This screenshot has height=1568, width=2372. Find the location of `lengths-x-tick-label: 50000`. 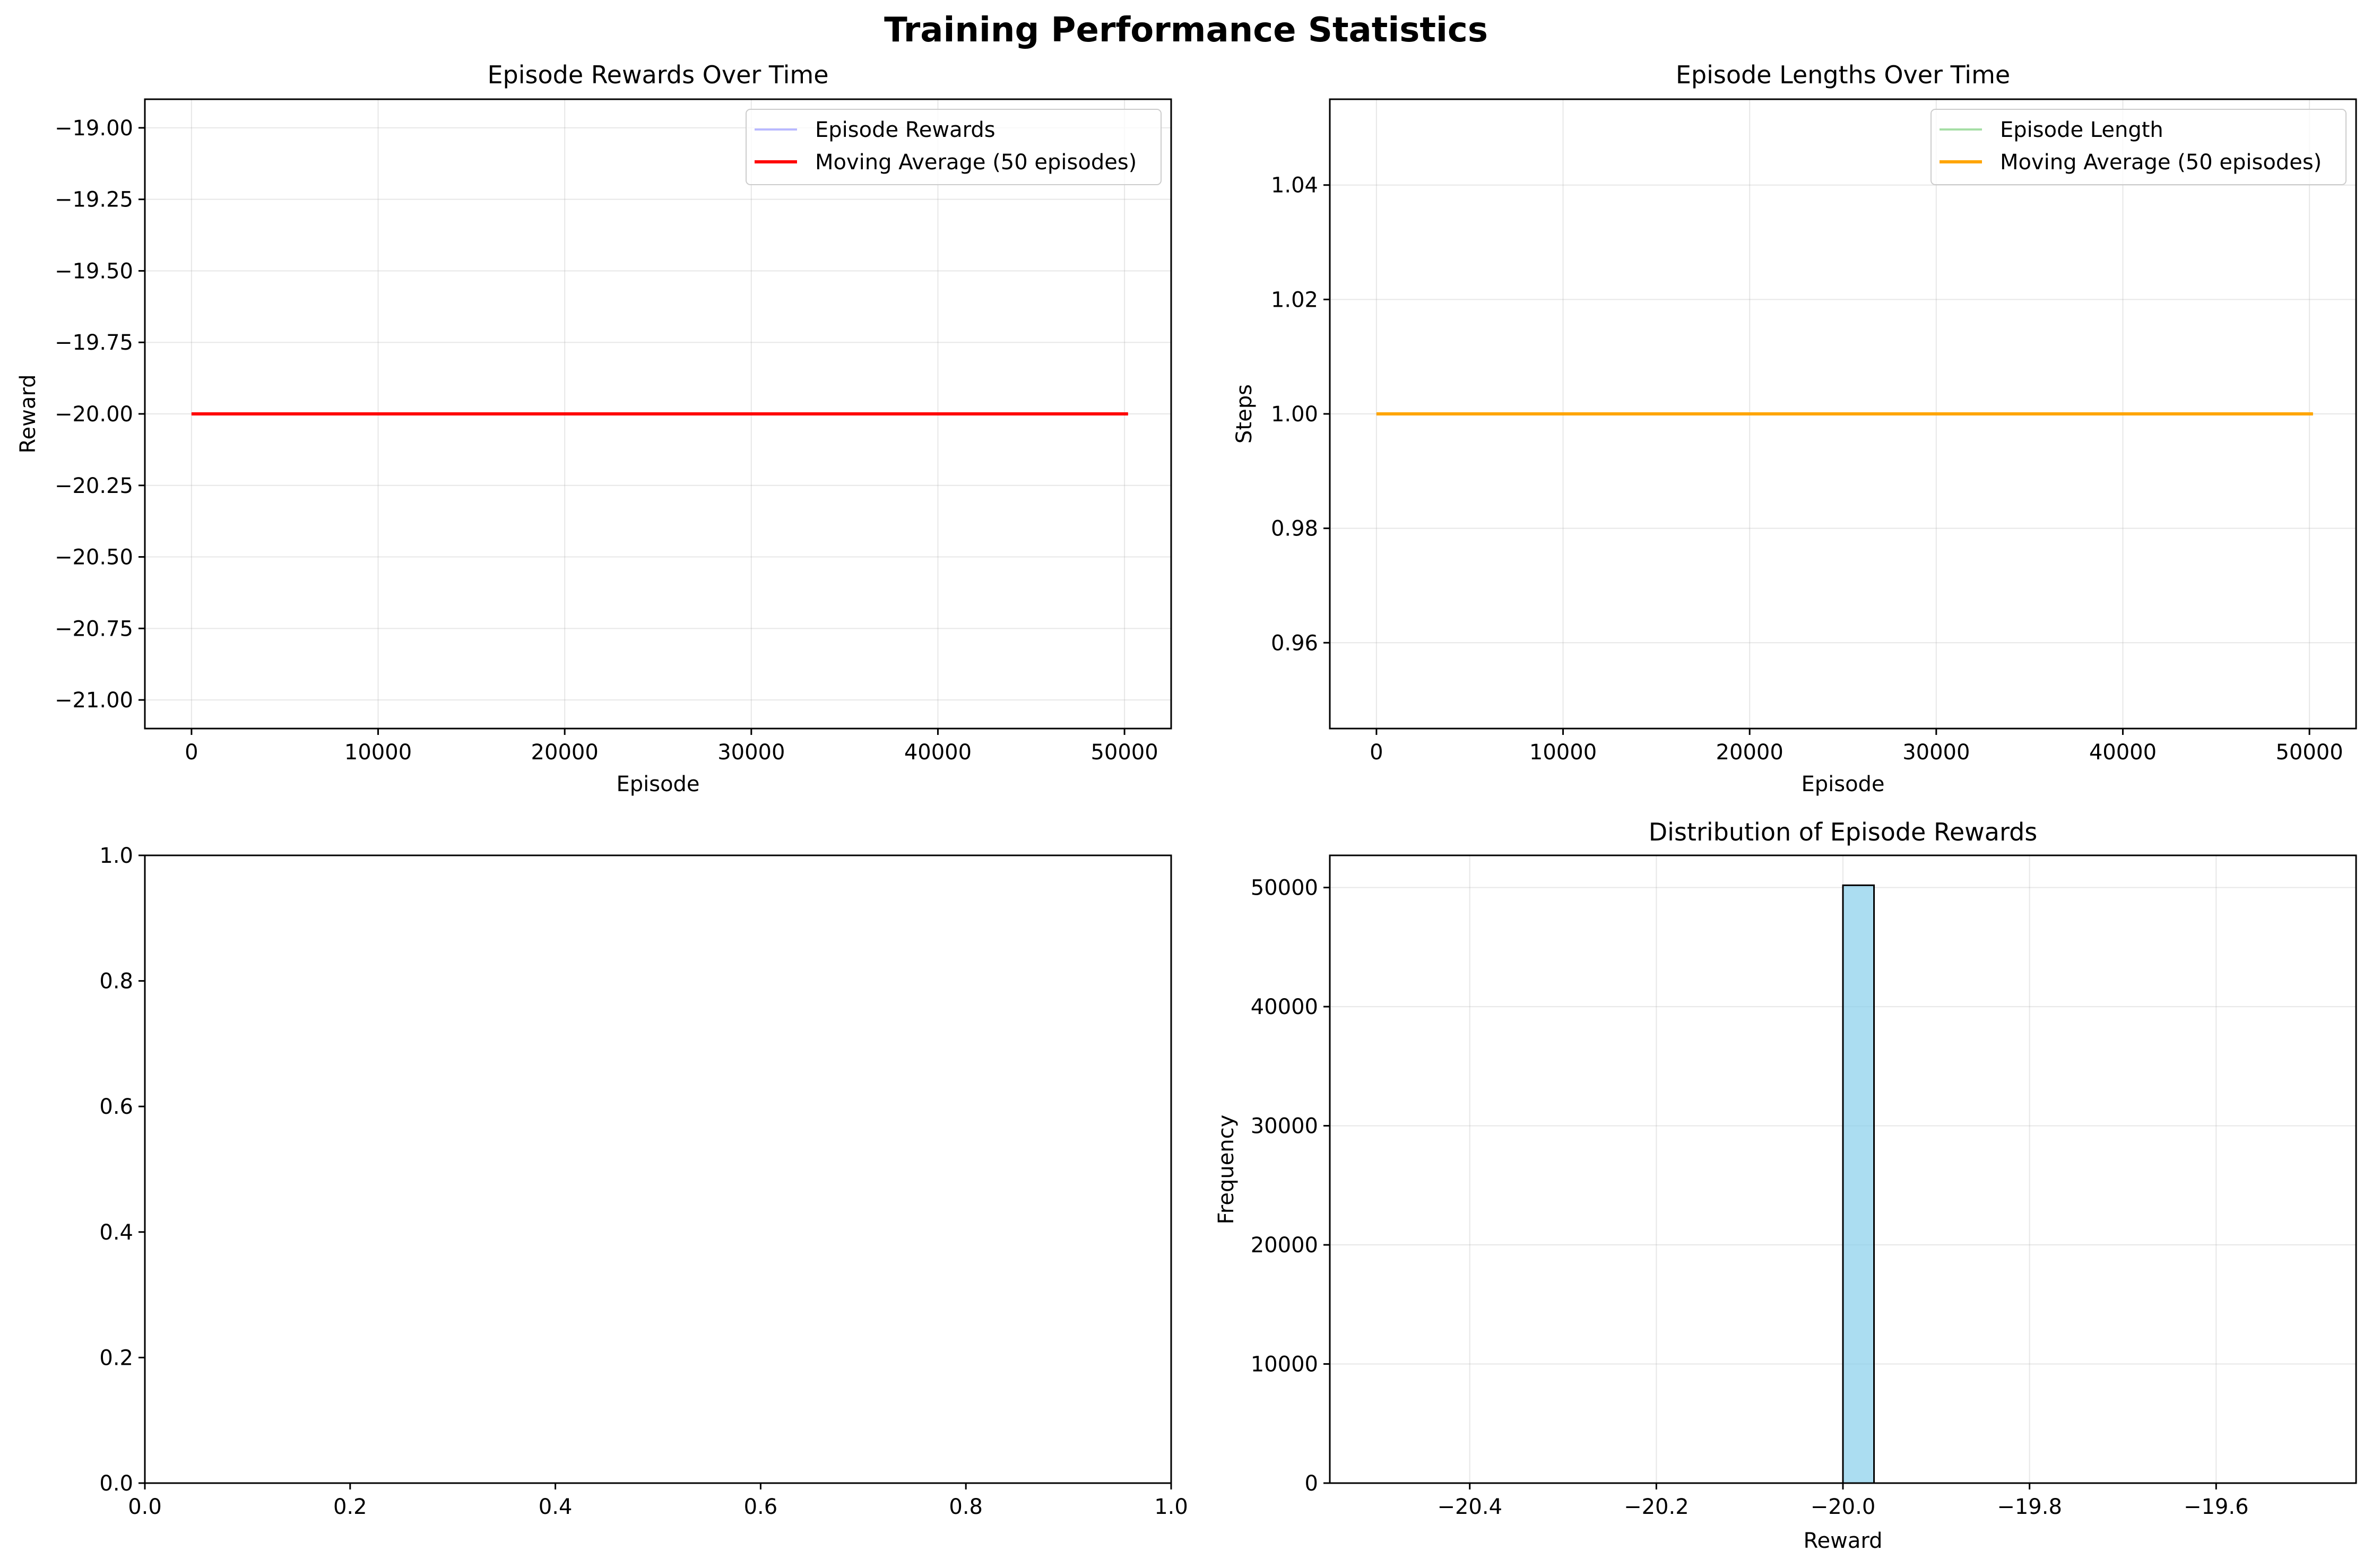

lengths-x-tick-label: 50000 is located at coordinates (2309, 752).